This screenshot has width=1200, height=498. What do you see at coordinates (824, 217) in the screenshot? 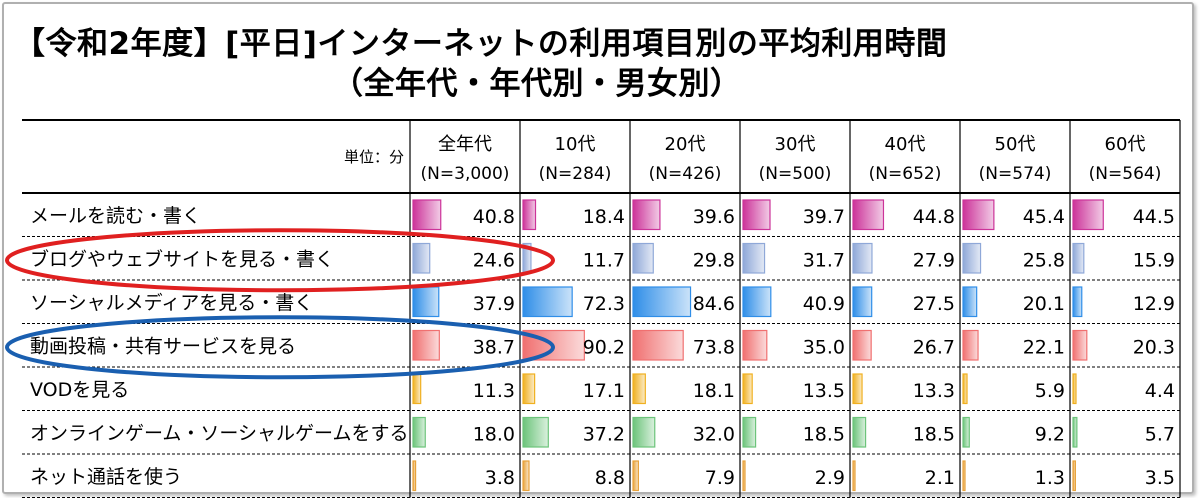
I see `data-label: 39.7` at bounding box center [824, 217].